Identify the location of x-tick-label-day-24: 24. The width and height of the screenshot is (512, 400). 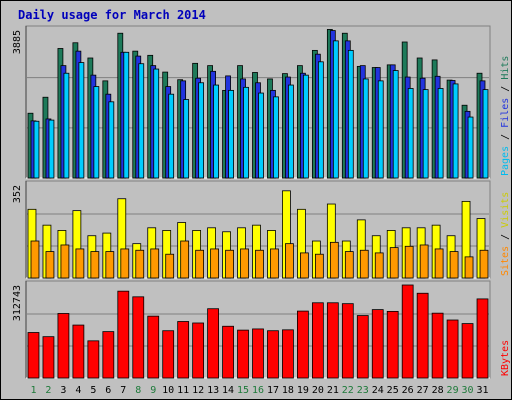
(378, 390).